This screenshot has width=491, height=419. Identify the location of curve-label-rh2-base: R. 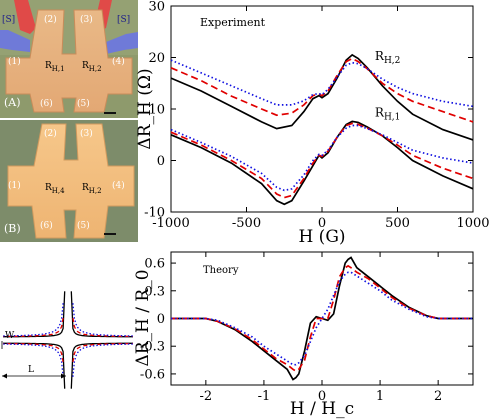
(380, 56).